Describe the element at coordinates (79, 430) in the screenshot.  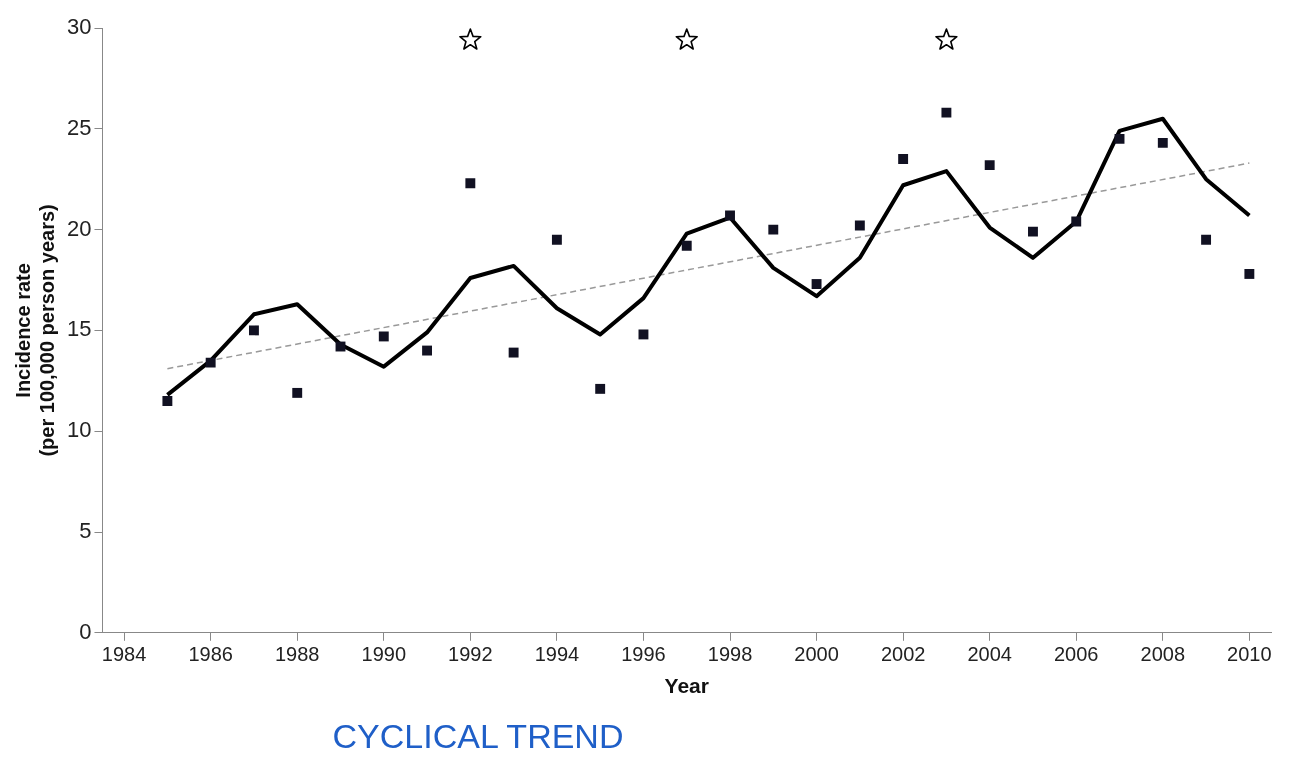
I see `y-tick-label: 10` at that location.